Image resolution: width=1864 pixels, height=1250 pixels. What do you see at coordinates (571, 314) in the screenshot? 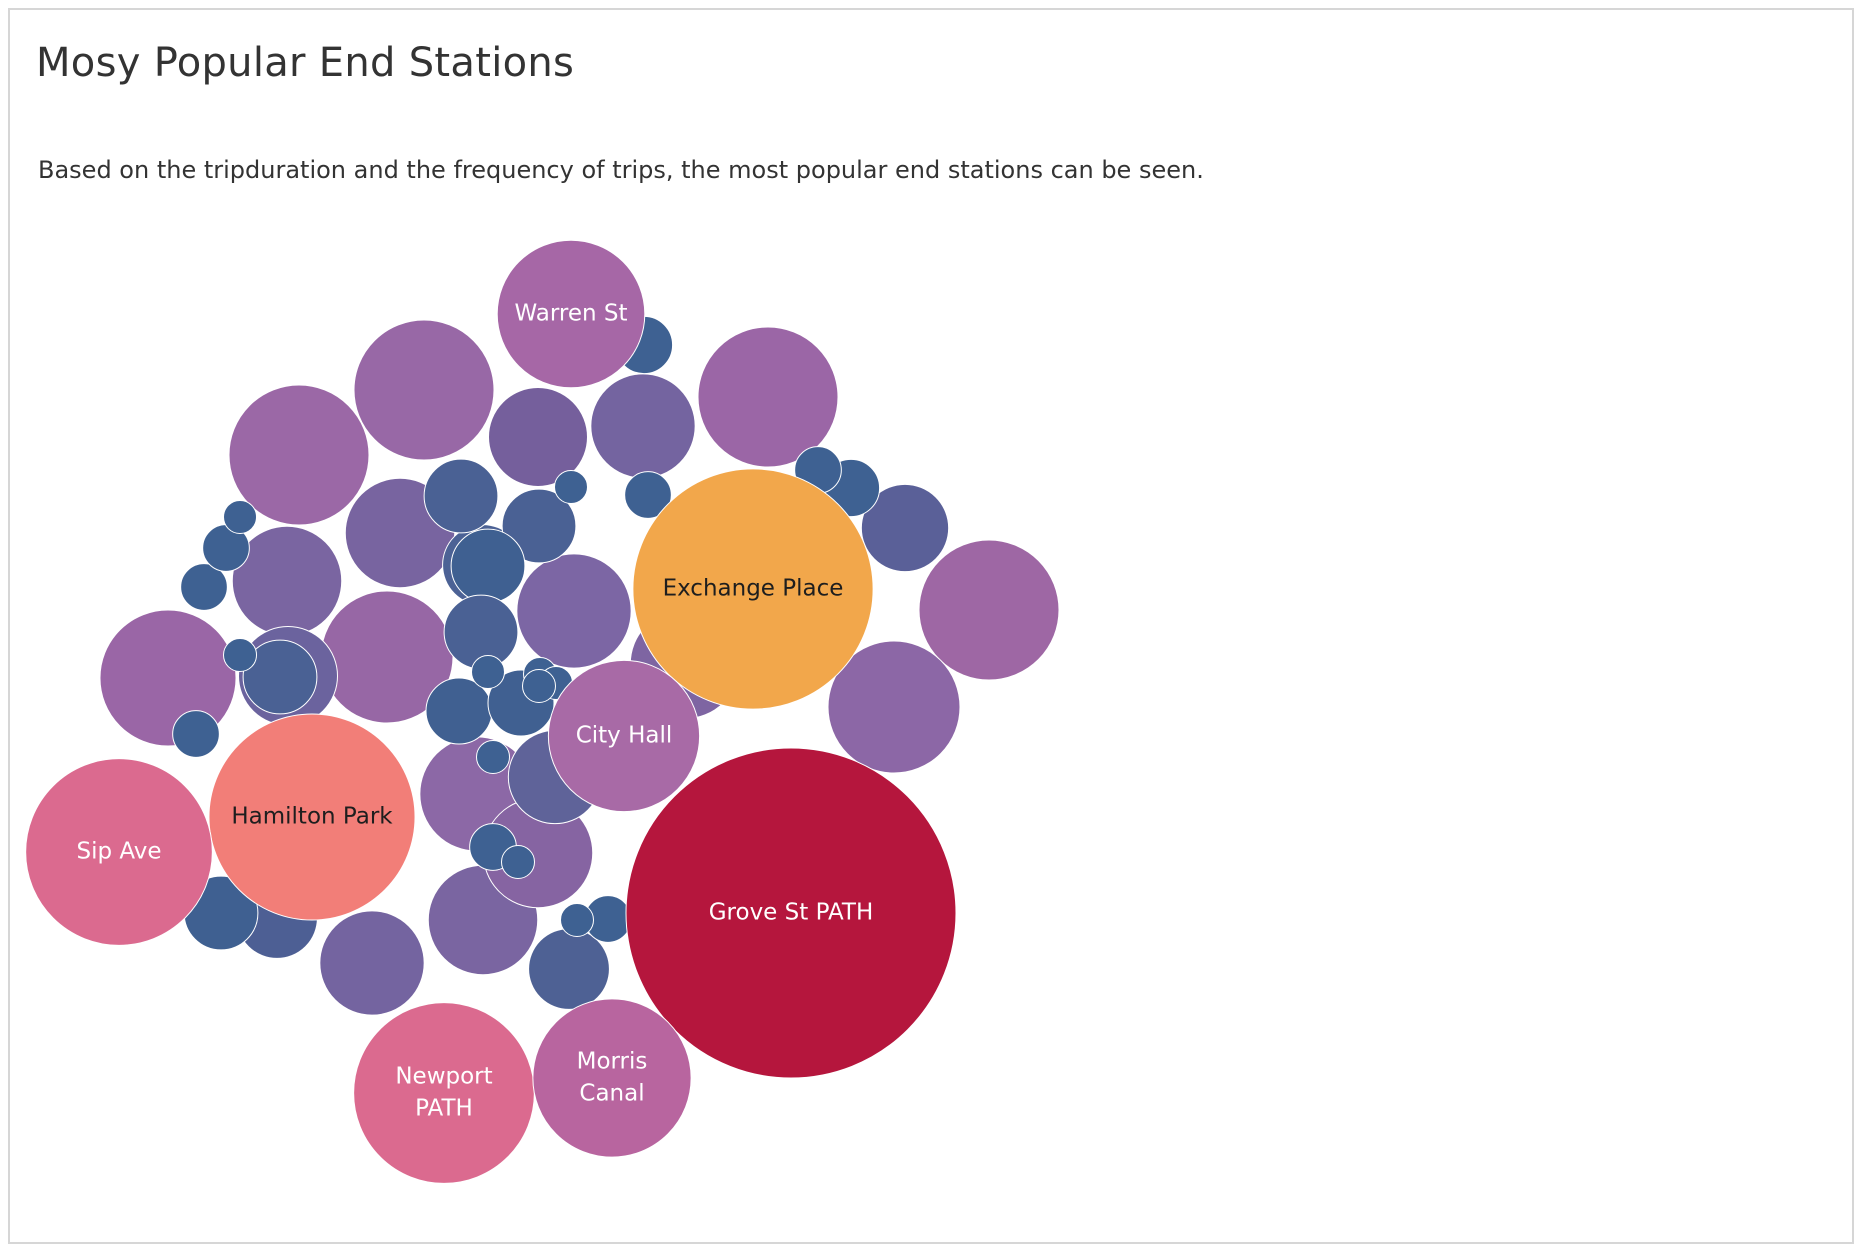
I see `station-bubble-warren-st: Warren St` at bounding box center [571, 314].